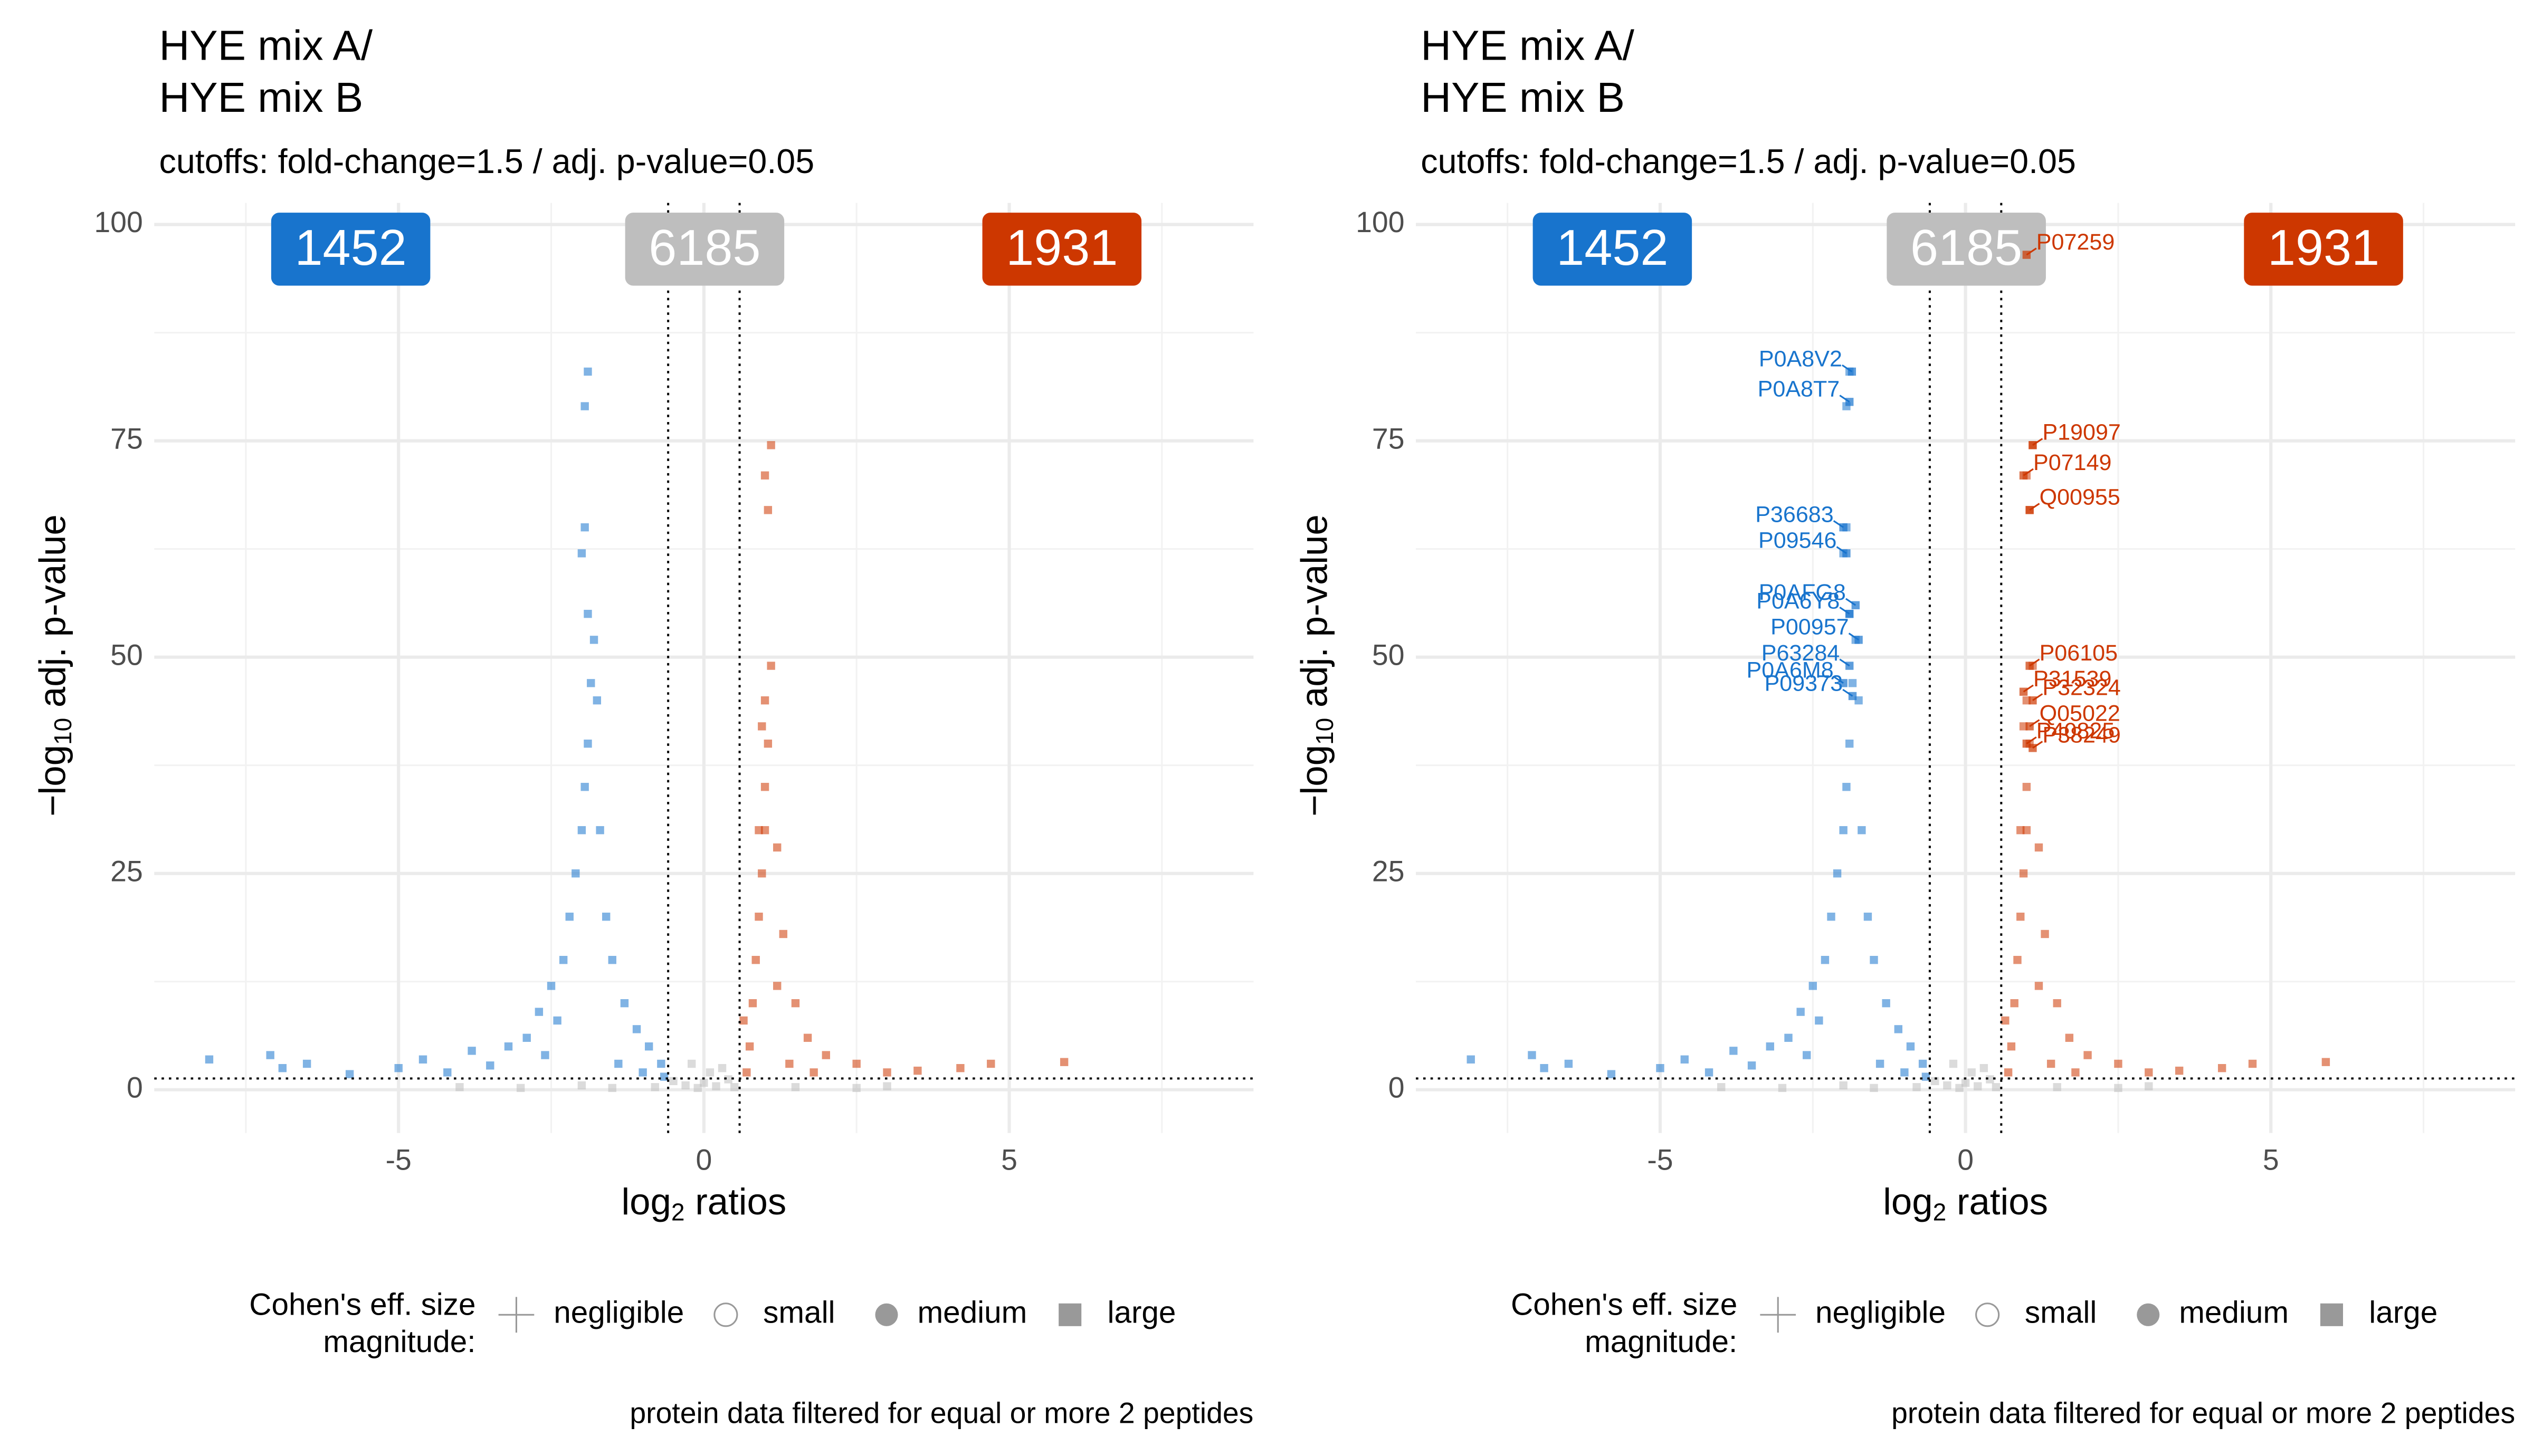  What do you see at coordinates (1881, 1313) in the screenshot?
I see `legend-label: negligible` at bounding box center [1881, 1313].